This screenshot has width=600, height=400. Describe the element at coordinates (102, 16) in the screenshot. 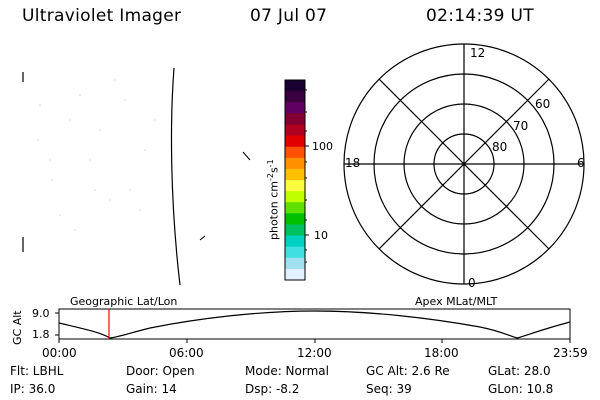

I see `app-title: Ultraviolet Imager` at that location.